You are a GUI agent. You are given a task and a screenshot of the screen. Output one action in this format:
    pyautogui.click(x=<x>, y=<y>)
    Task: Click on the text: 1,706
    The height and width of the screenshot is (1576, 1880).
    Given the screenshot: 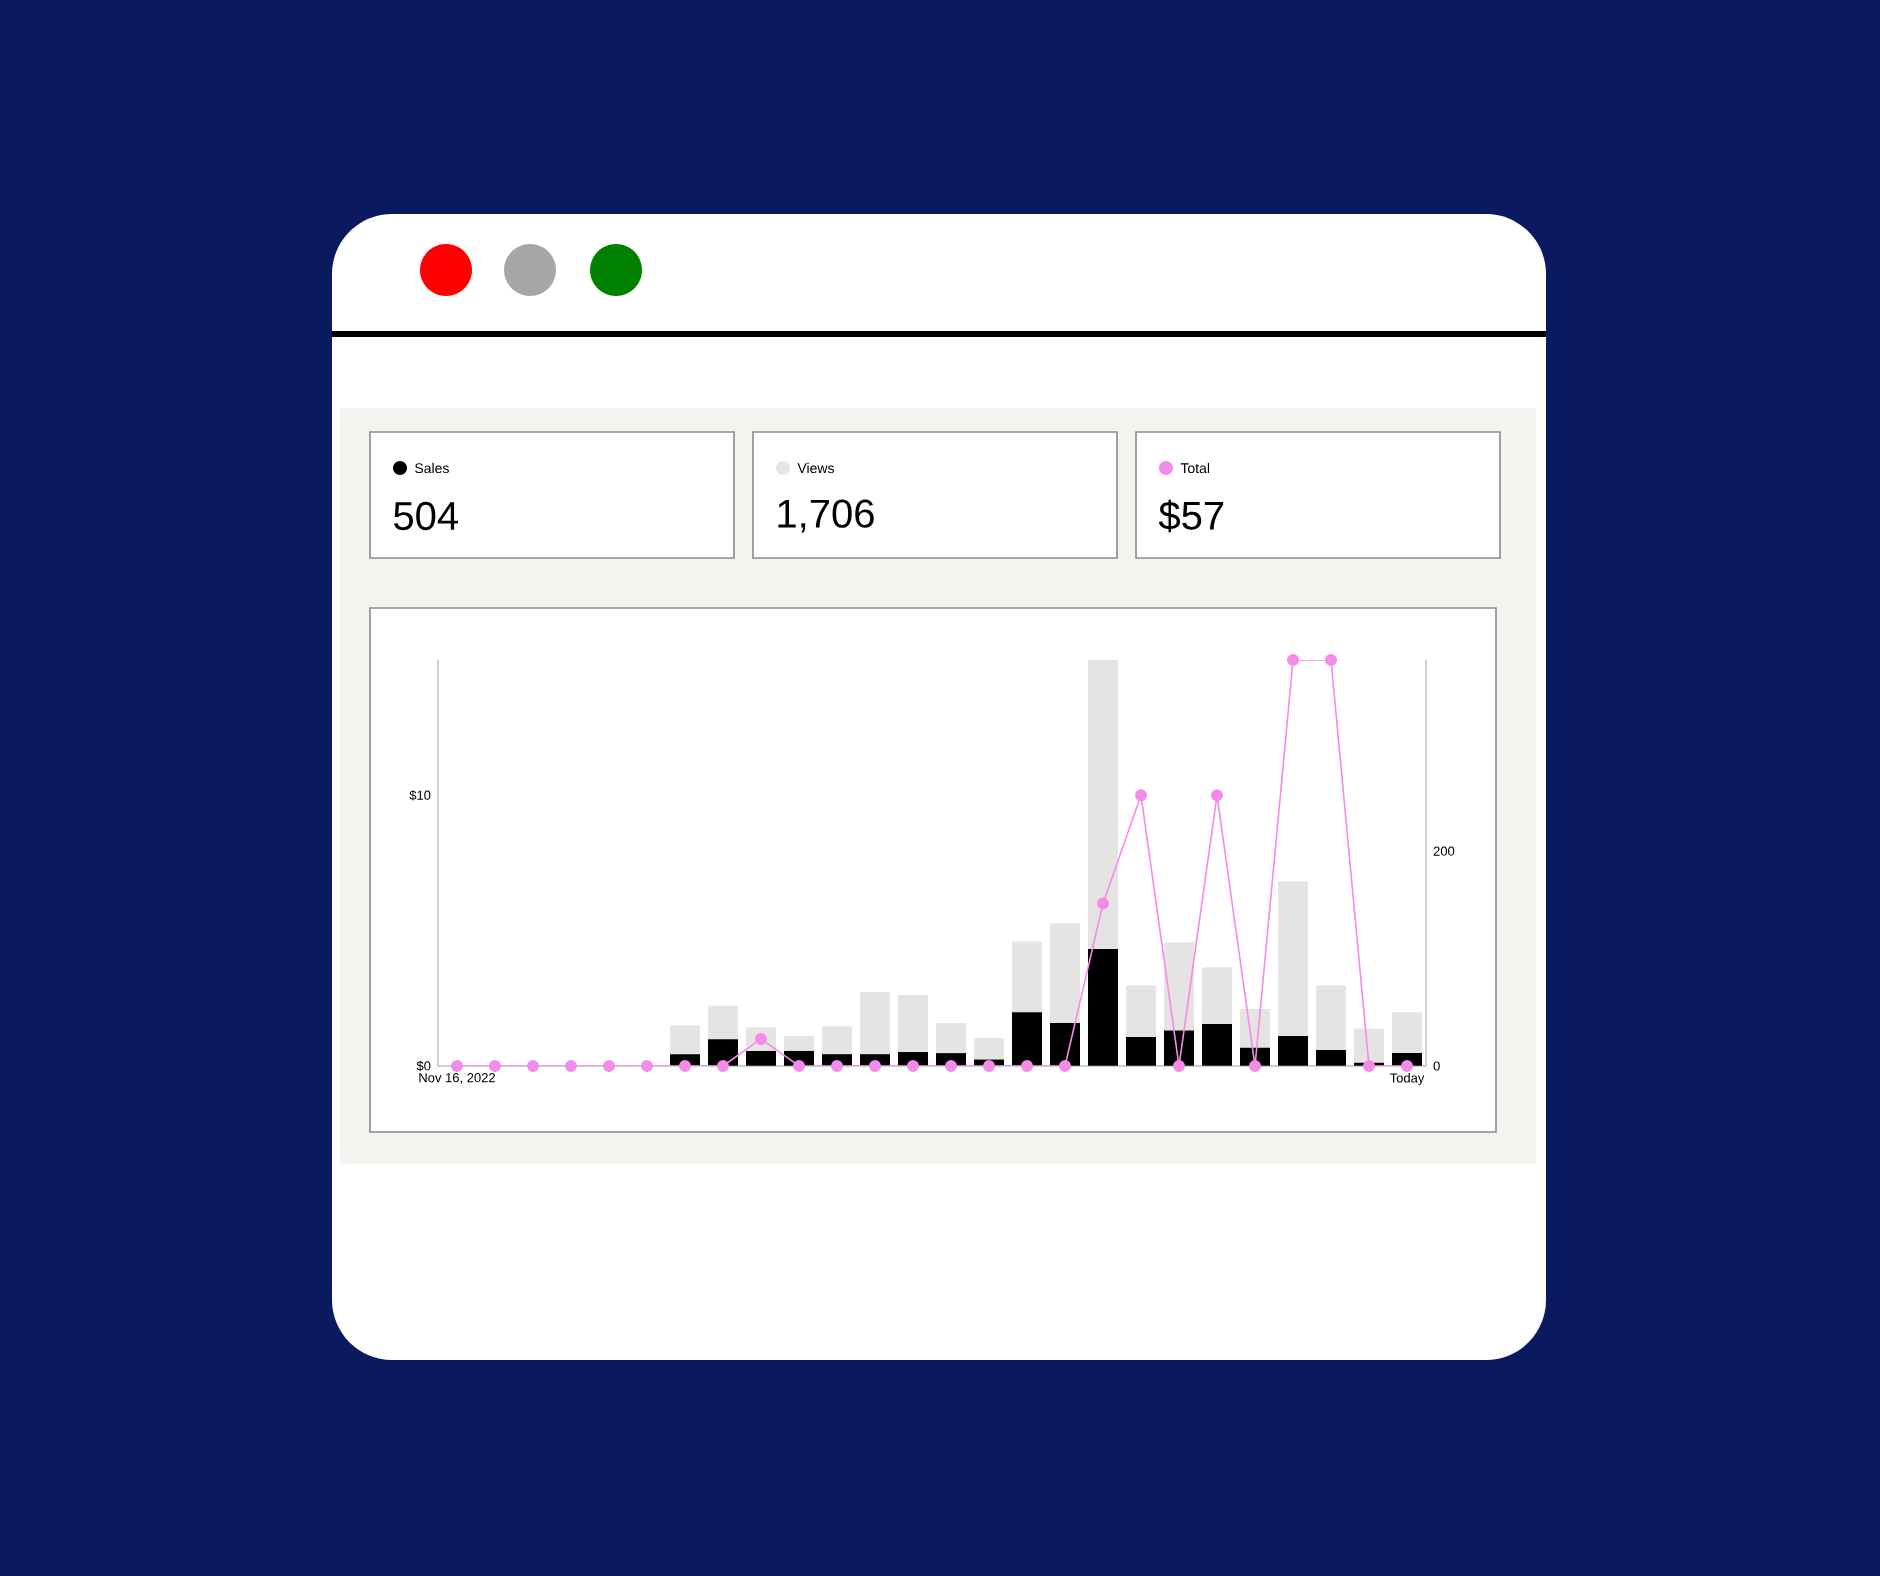 What is the action you would take?
    pyautogui.click(x=826, y=516)
    